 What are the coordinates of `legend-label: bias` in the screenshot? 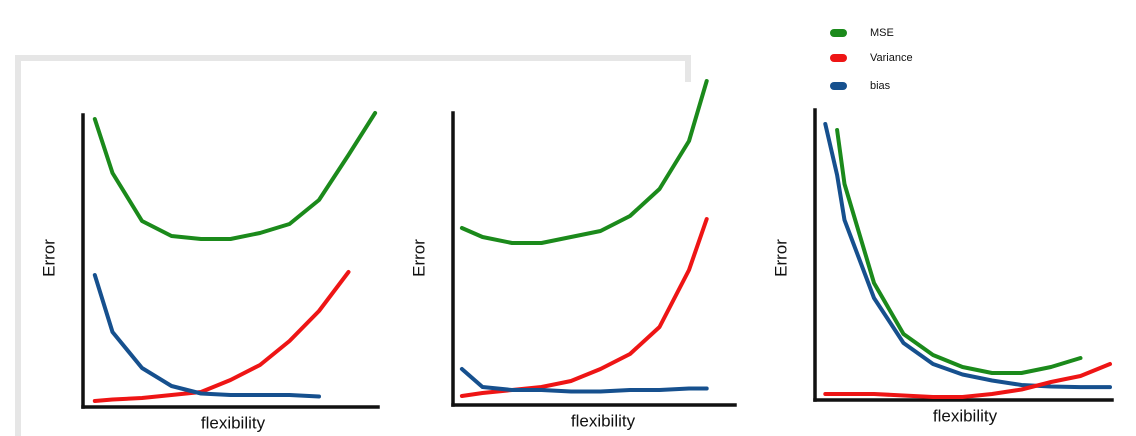 It's located at (880, 86).